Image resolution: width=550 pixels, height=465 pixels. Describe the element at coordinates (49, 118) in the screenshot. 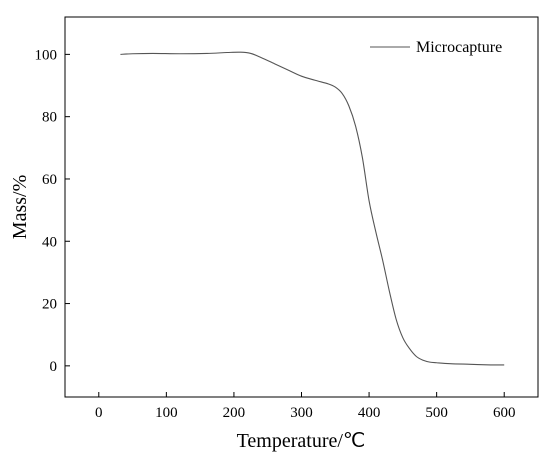

I see `y-tick-label: 80` at that location.